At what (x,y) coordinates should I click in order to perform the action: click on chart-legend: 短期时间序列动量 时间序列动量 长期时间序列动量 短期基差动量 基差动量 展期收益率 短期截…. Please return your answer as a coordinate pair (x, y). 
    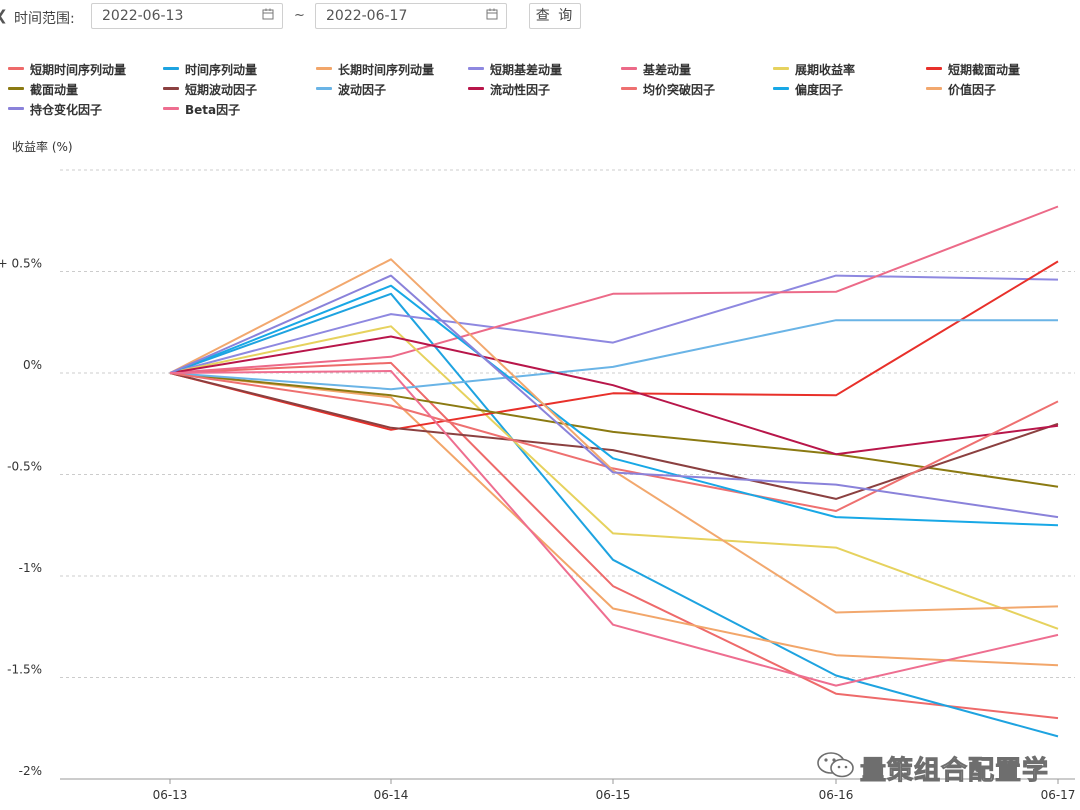
    Looking at the image, I should click on (540, 90).